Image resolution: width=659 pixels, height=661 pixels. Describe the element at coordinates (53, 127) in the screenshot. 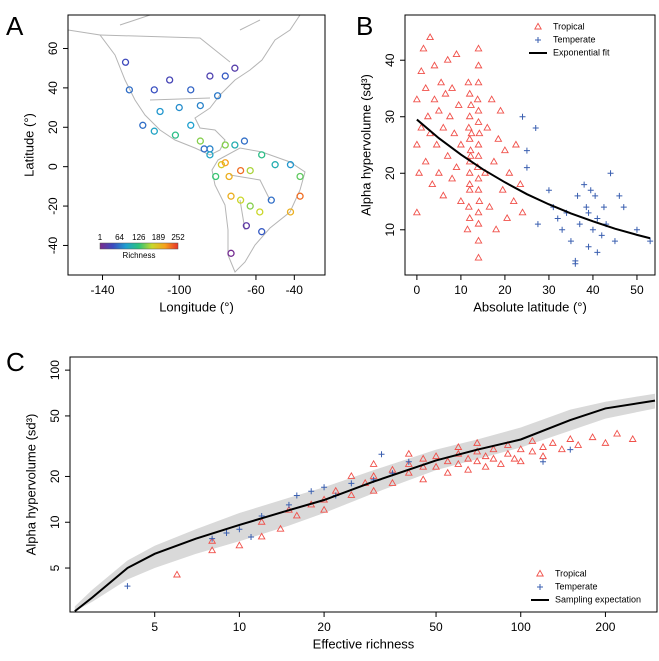

I see `y-tick-label: 20` at that location.